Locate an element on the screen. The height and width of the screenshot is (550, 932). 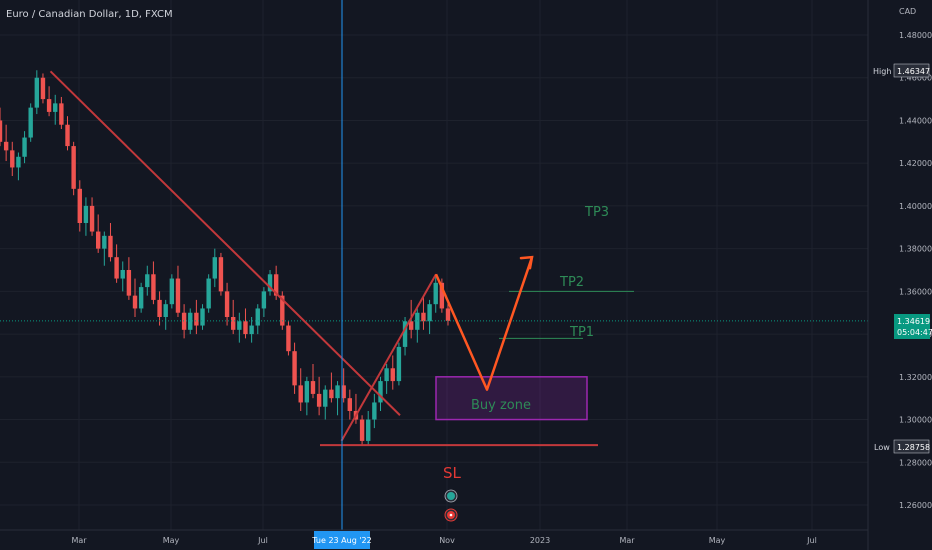
event-dot-icon is located at coordinates (451, 496).